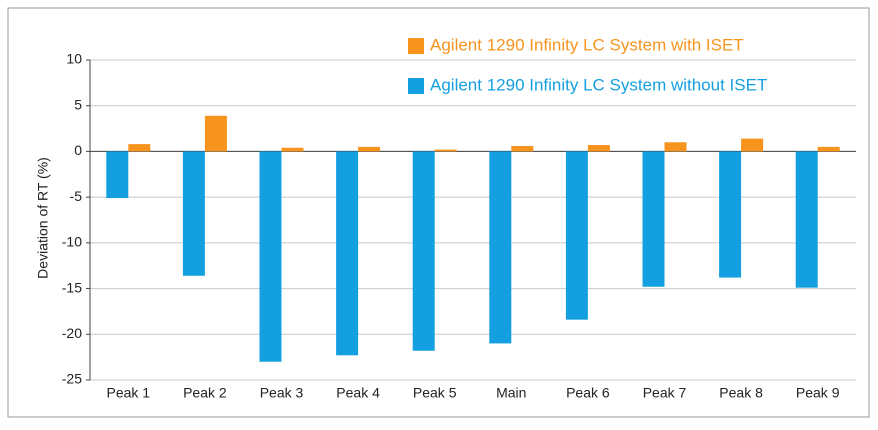 This screenshot has height=430, width=878. Describe the element at coordinates (818, 393) in the screenshot. I see `x-tick-label: Peak 9` at that location.